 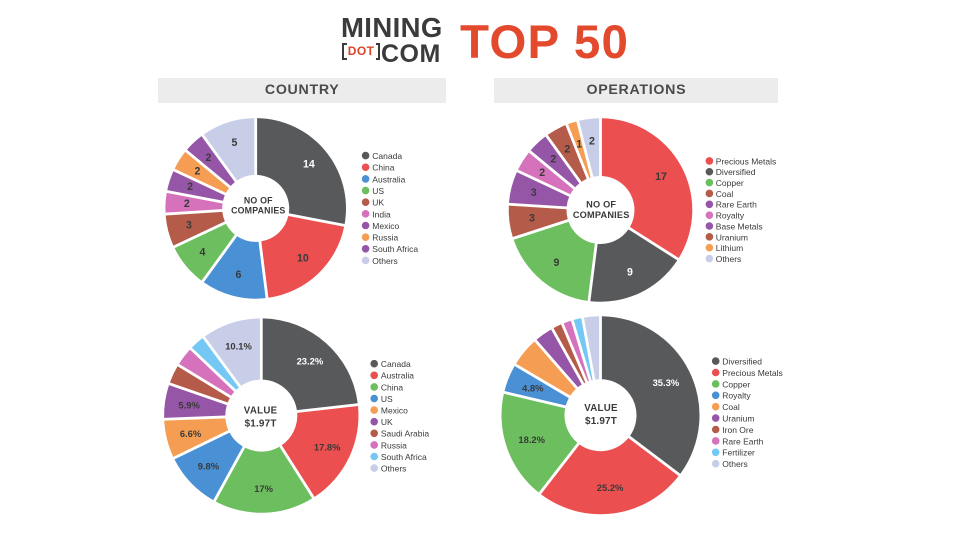 What do you see at coordinates (738, 453) in the screenshot?
I see `svg-text: Fertilizer` at bounding box center [738, 453].